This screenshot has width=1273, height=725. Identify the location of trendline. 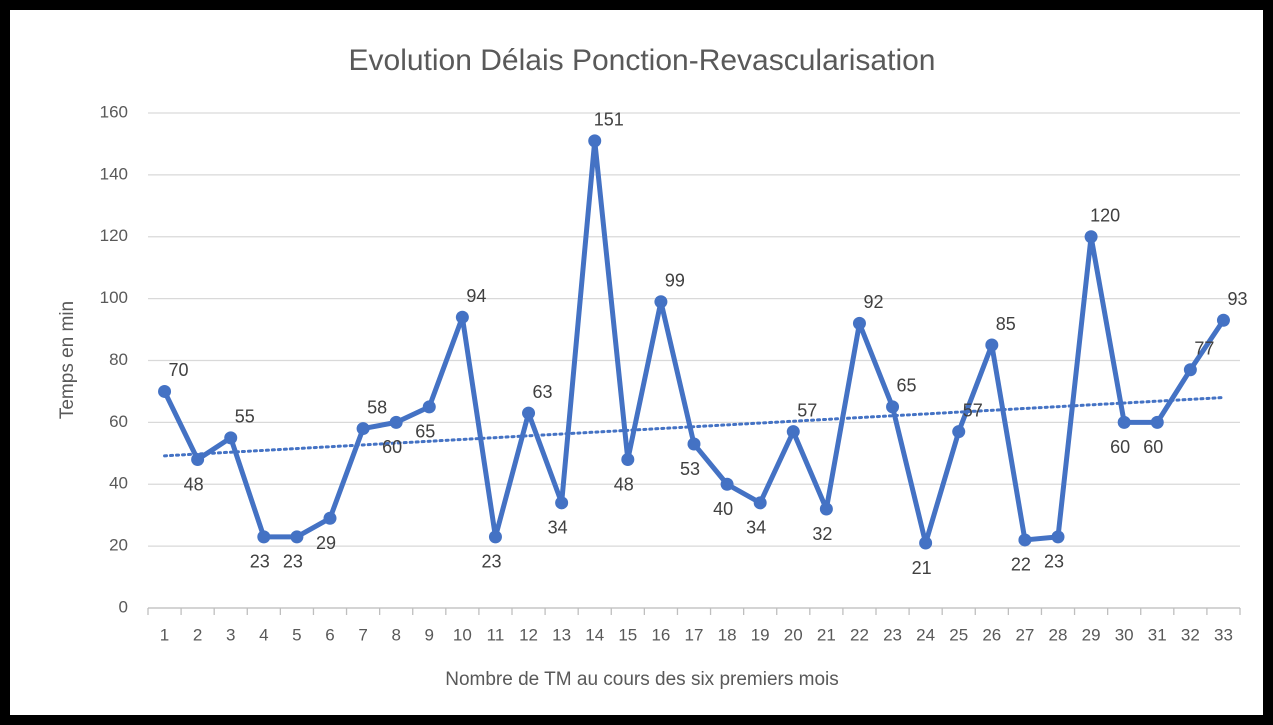
(694, 427).